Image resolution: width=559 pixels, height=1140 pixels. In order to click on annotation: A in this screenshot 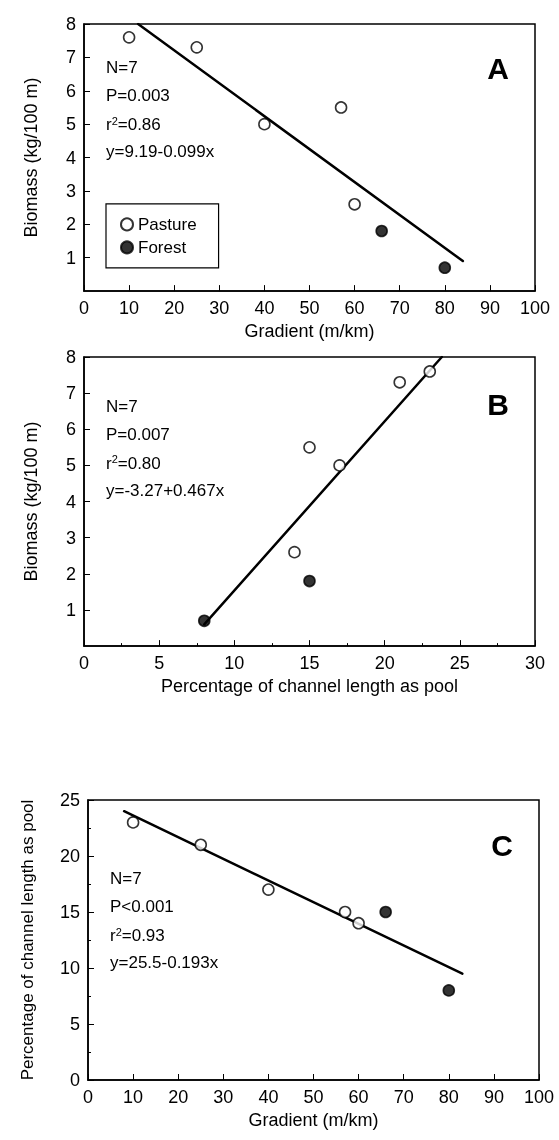, I will do `click(498, 69)`.